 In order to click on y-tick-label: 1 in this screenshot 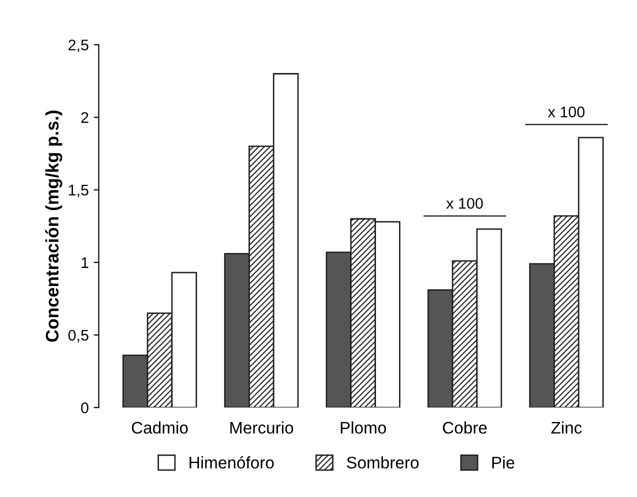, I will do `click(85, 262)`.